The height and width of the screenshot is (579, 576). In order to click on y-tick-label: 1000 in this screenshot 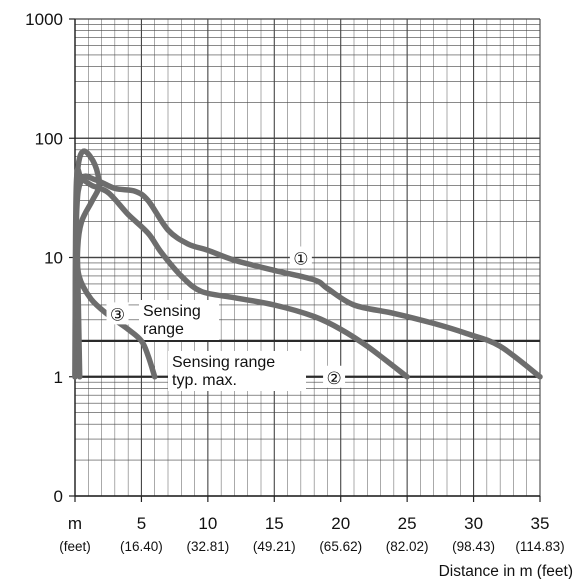, I will do `click(44, 19)`.